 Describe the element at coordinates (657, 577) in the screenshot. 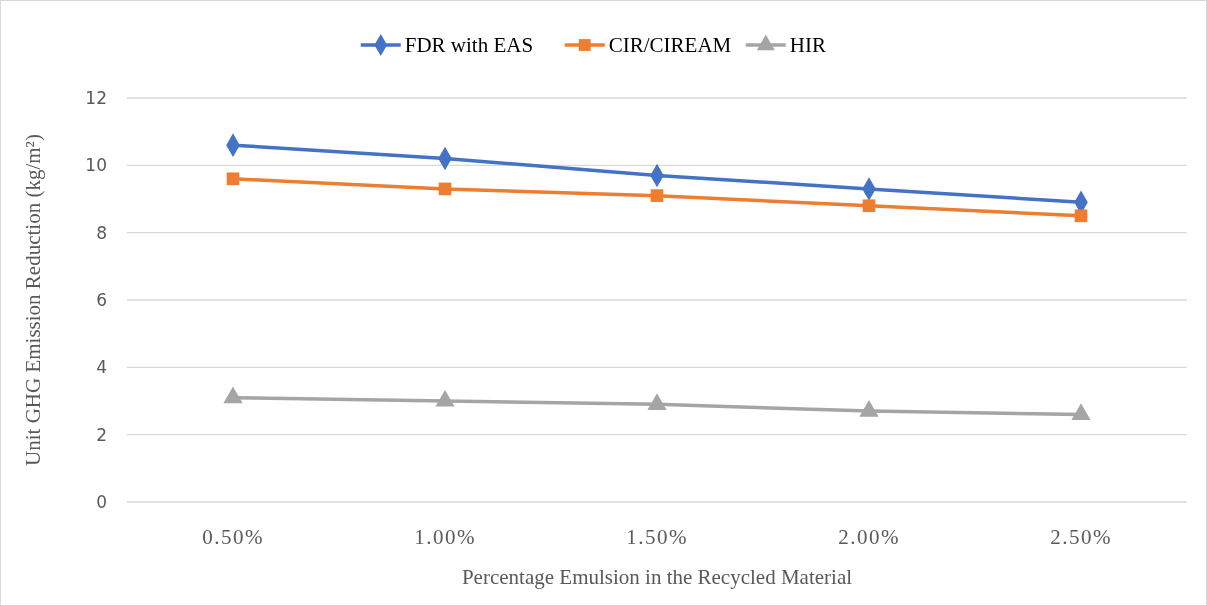

I see `x-axis-title: Percentage Emulsion in the Recycled Material` at that location.